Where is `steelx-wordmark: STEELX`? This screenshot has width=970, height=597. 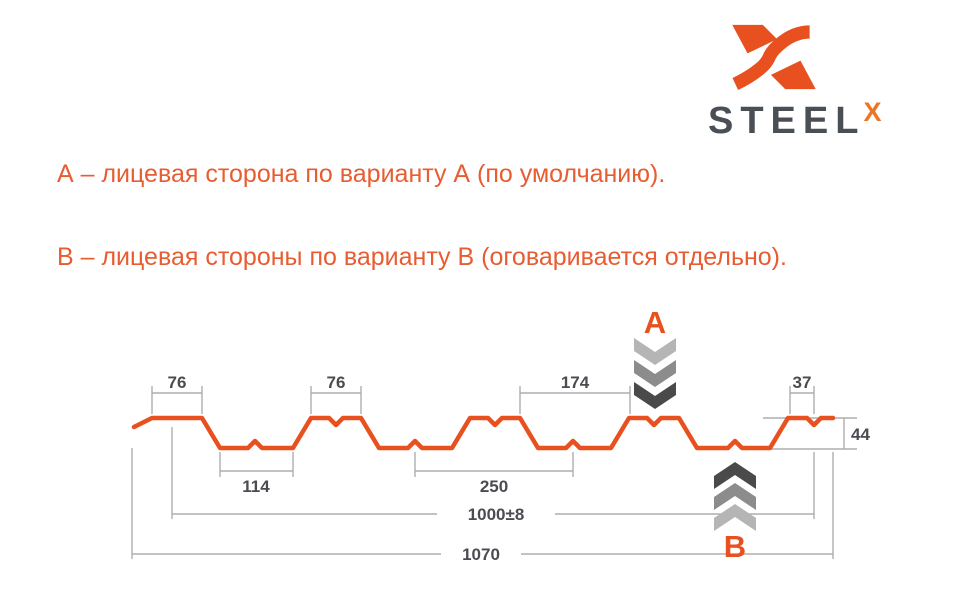
steelx-wordmark: STEELX is located at coordinates (823, 120).